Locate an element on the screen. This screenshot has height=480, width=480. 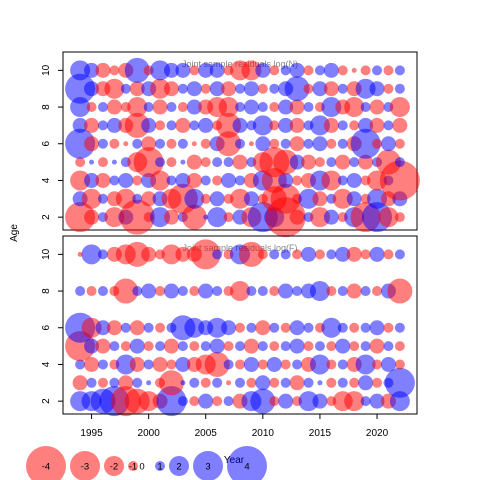
legend-bubble is located at coordinates (208, 465).